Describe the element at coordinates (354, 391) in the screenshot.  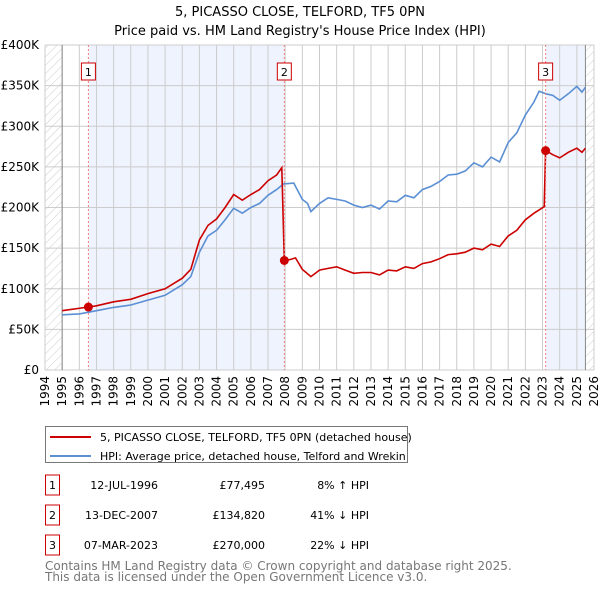
I see `x-tick-label: 2012` at that location.